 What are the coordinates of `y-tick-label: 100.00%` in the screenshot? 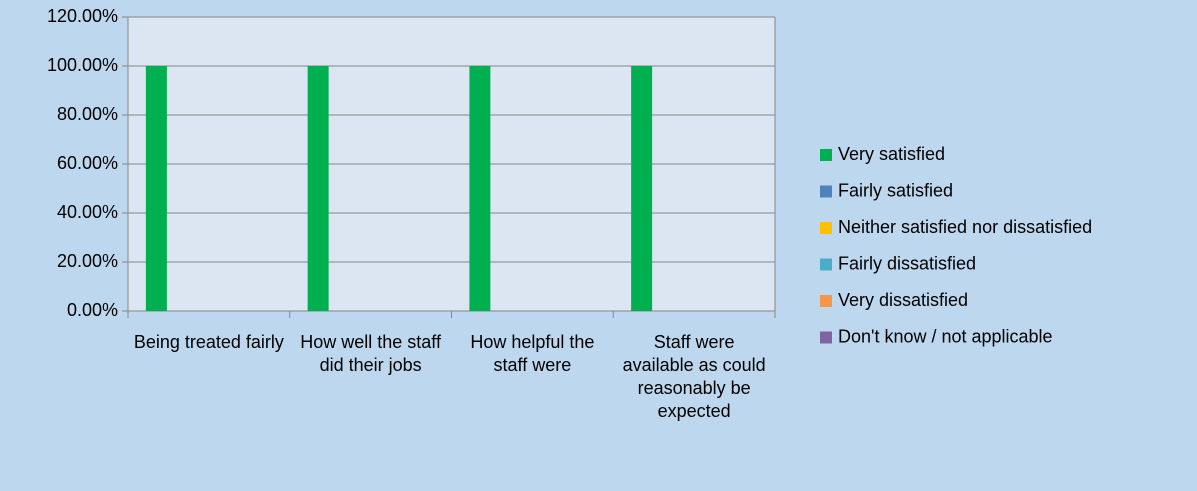 It's located at (82, 65).